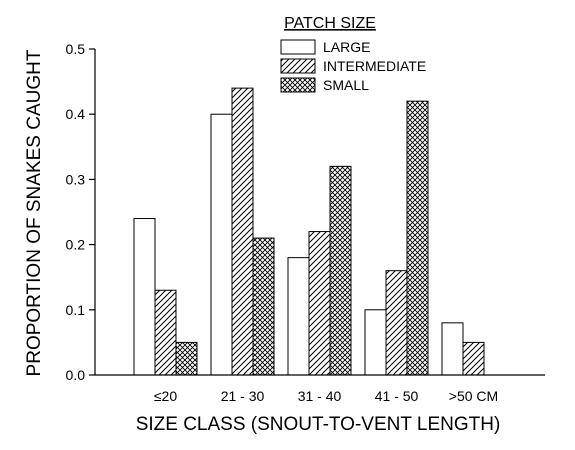  I want to click on legend-label-intermediate: INTERMEDIATE, so click(374, 66).